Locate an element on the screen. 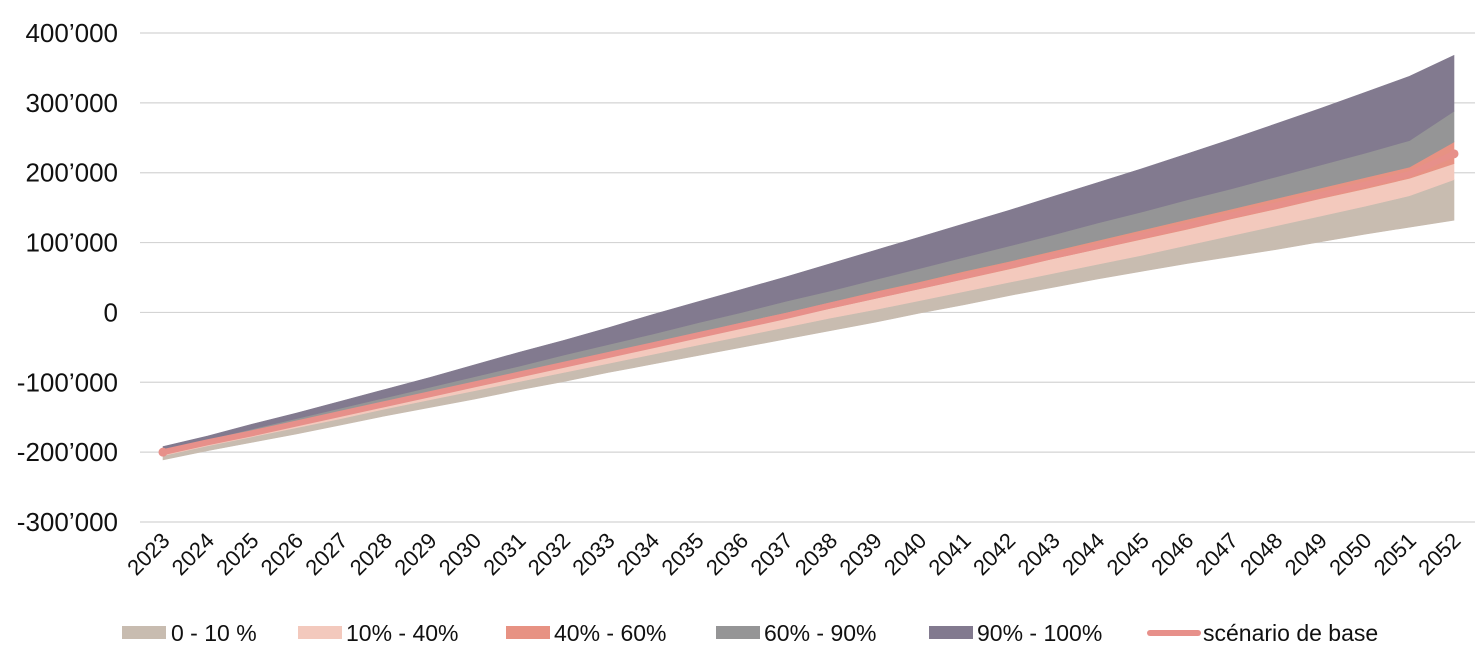 This screenshot has width=1480, height=656. x-tick-label: 2052 is located at coordinates (1439, 554).